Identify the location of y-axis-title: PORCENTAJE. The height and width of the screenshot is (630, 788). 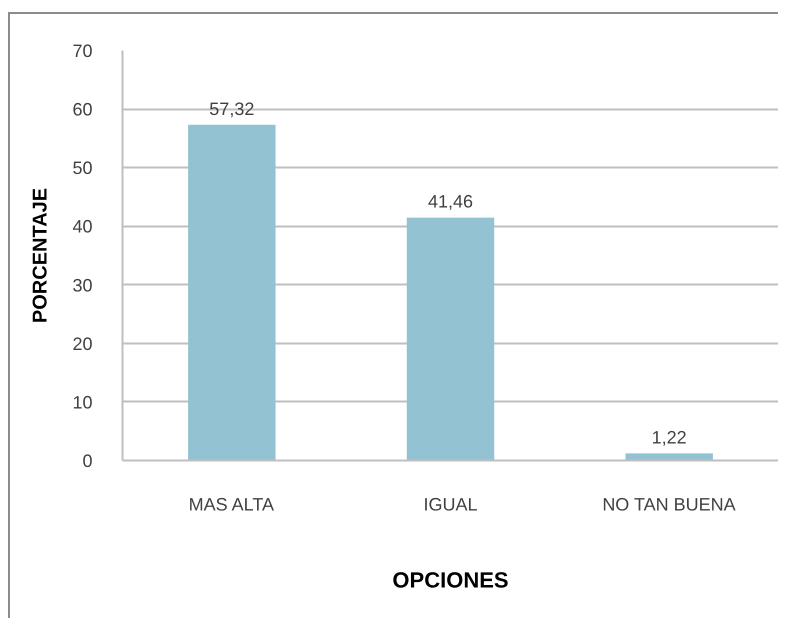
(40, 256).